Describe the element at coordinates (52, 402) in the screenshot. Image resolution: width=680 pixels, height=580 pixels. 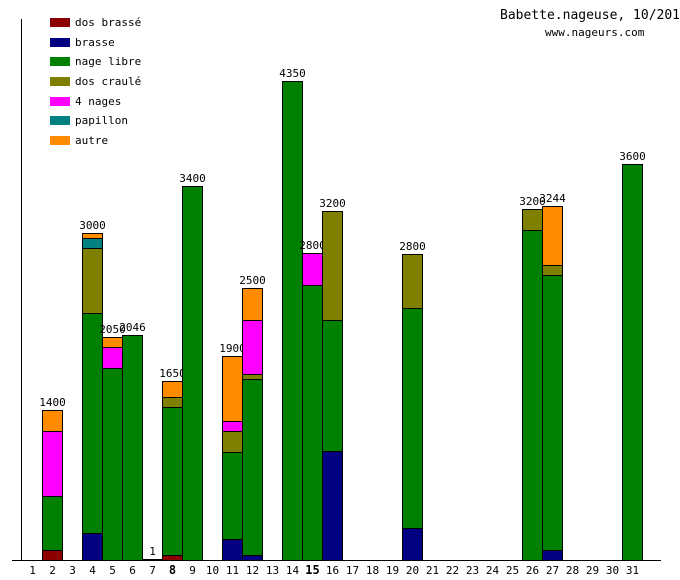
I see `bar-value-label-day-2: 1400` at that location.